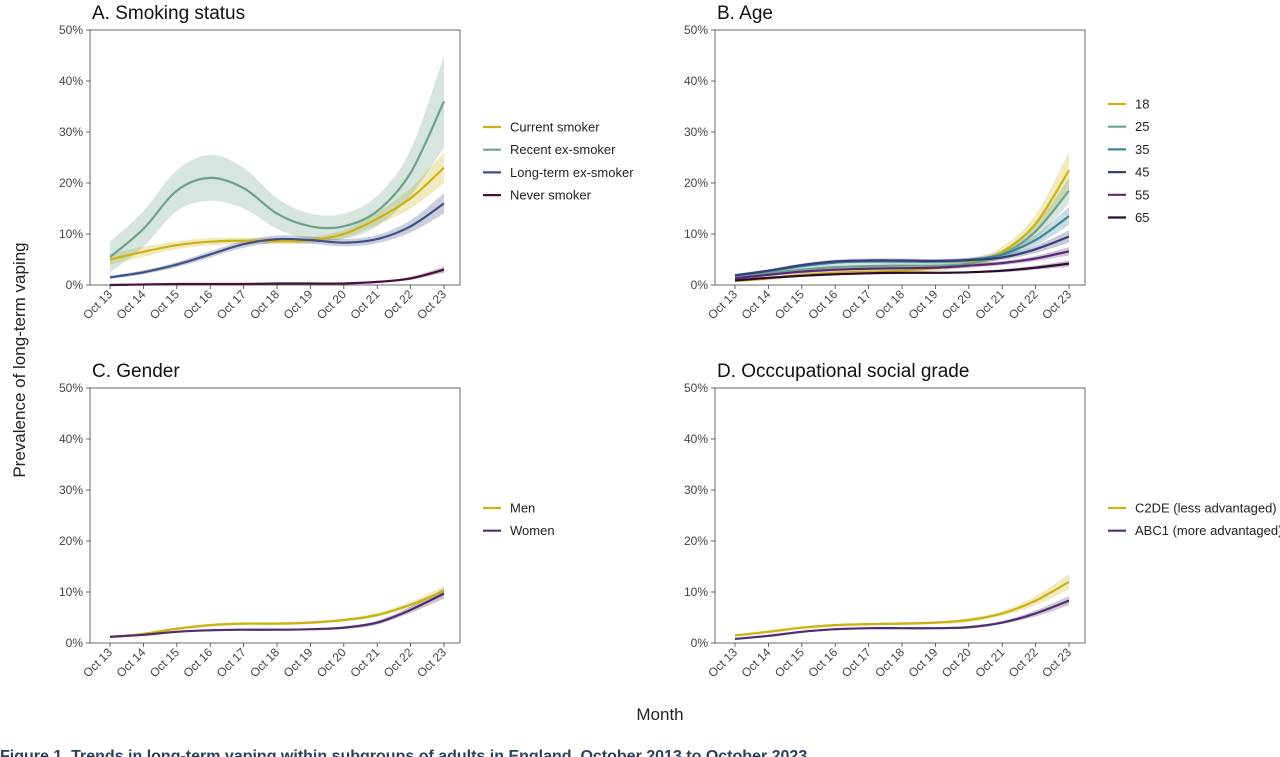 This screenshot has height=757, width=1280. Describe the element at coordinates (532, 530) in the screenshot. I see `legend-label: Women` at that location.